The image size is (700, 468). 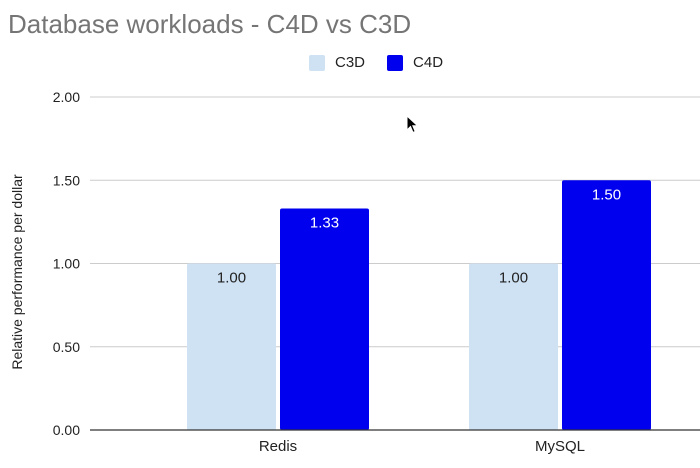 I want to click on y-tick-label: 2.00, so click(x=66, y=97).